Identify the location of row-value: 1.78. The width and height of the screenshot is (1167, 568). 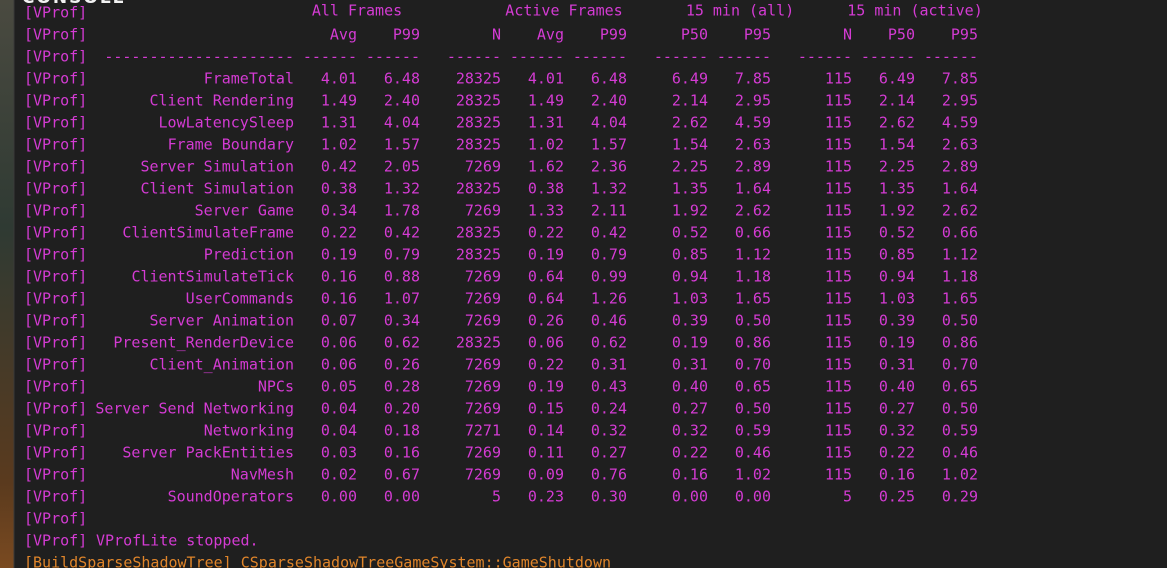
(402, 211).